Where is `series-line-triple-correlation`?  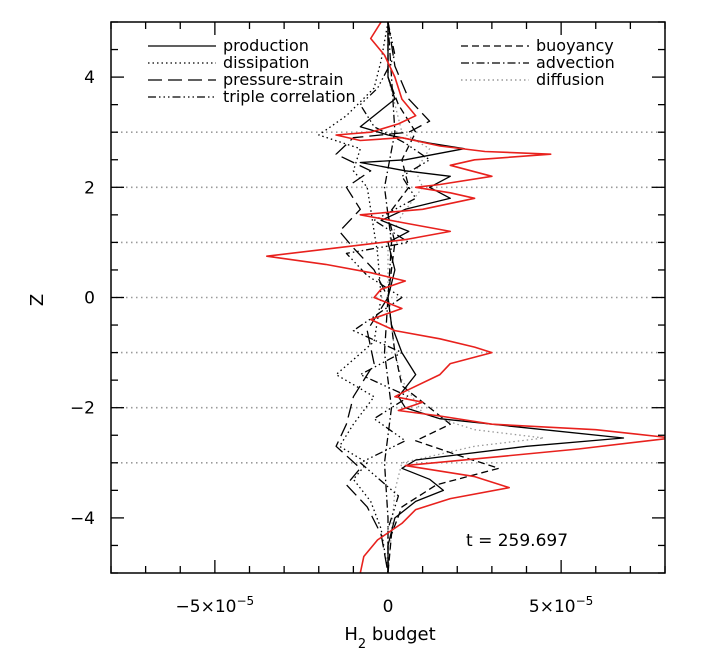 series-line-triple-correlation is located at coordinates (388, 297).